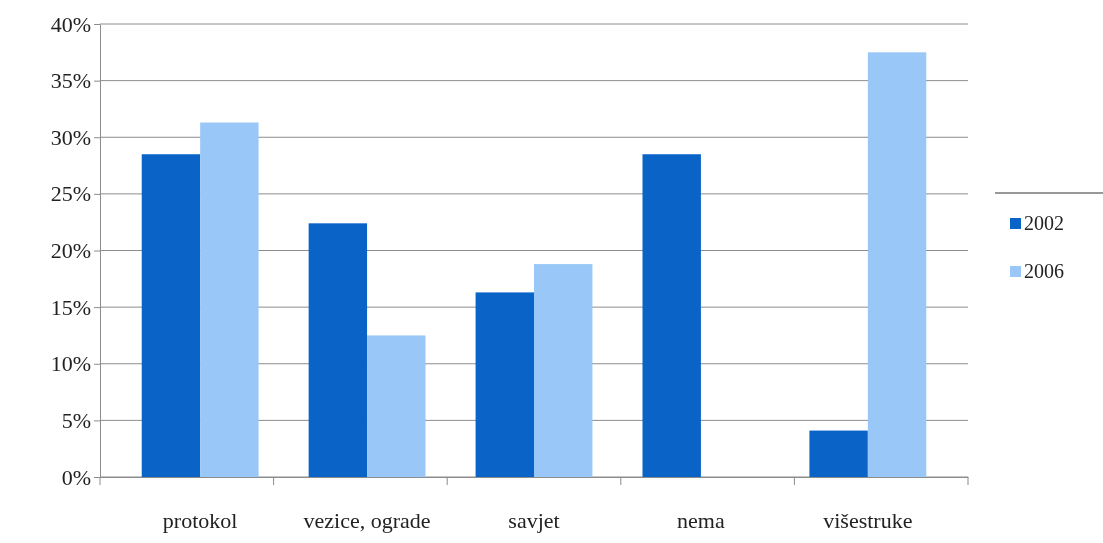 This screenshot has height=543, width=1103. What do you see at coordinates (1044, 223) in the screenshot?
I see `legend-label: 2002` at bounding box center [1044, 223].